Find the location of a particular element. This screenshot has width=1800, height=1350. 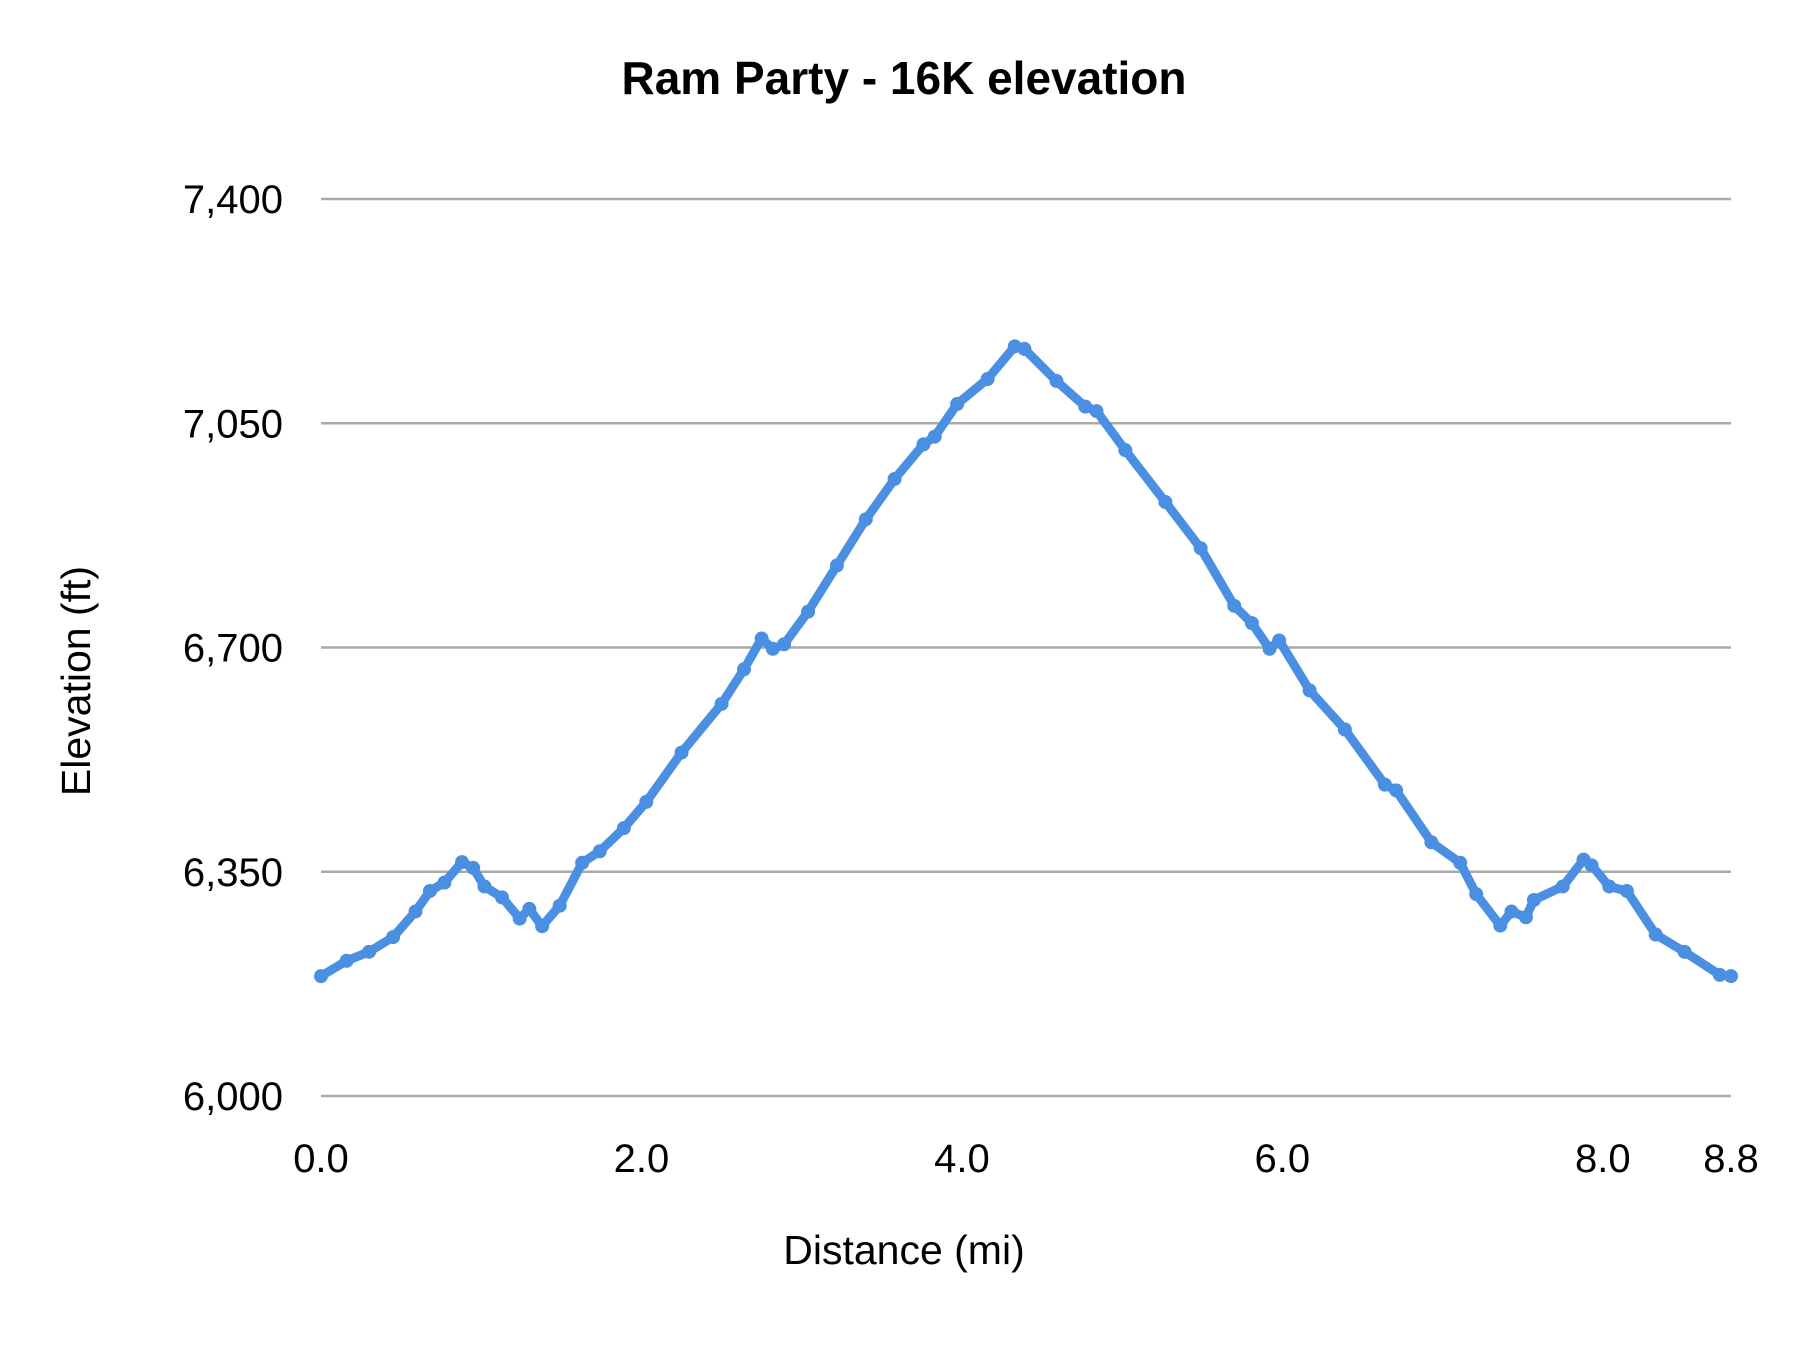

y-axis-ticks: 6,000 6,350 6,700 7,050 7,400 is located at coordinates (233, 648).